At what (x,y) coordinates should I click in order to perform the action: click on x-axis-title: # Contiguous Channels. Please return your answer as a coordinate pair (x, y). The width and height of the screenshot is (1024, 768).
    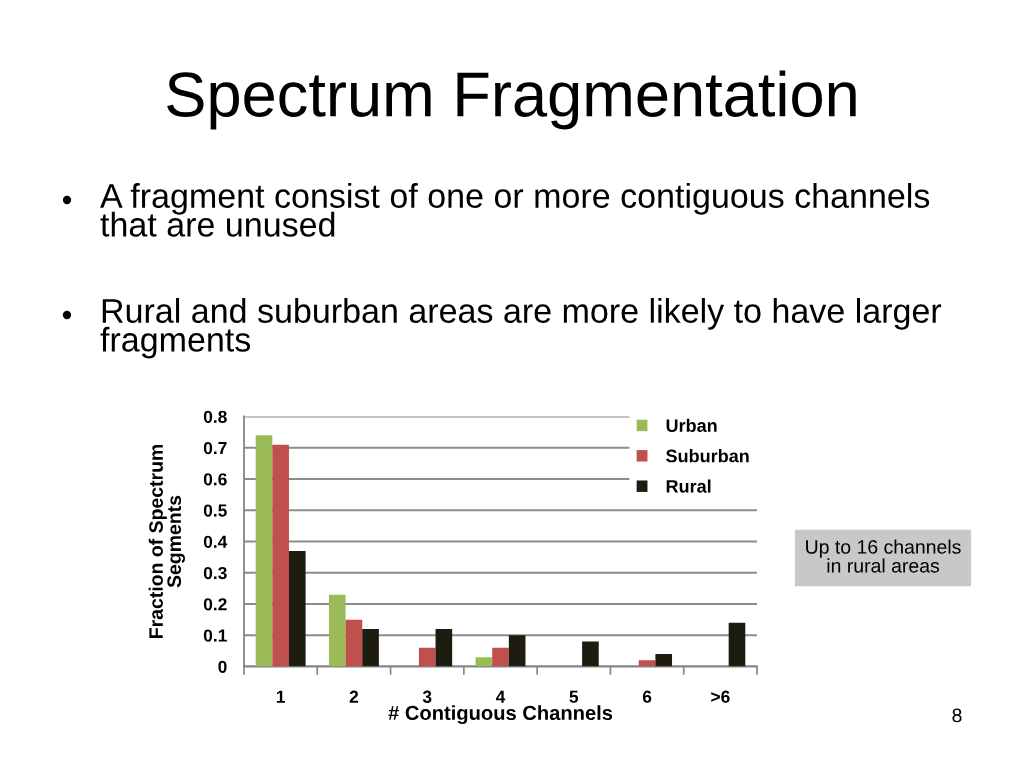
    Looking at the image, I should click on (500, 715).